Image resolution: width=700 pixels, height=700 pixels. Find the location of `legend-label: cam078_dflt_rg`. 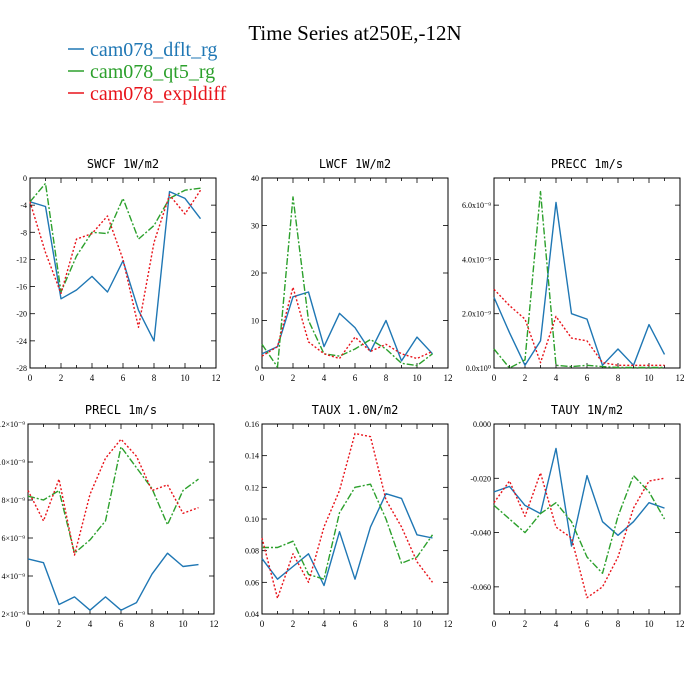

legend-label: cam078_dflt_rg is located at coordinates (153, 50).